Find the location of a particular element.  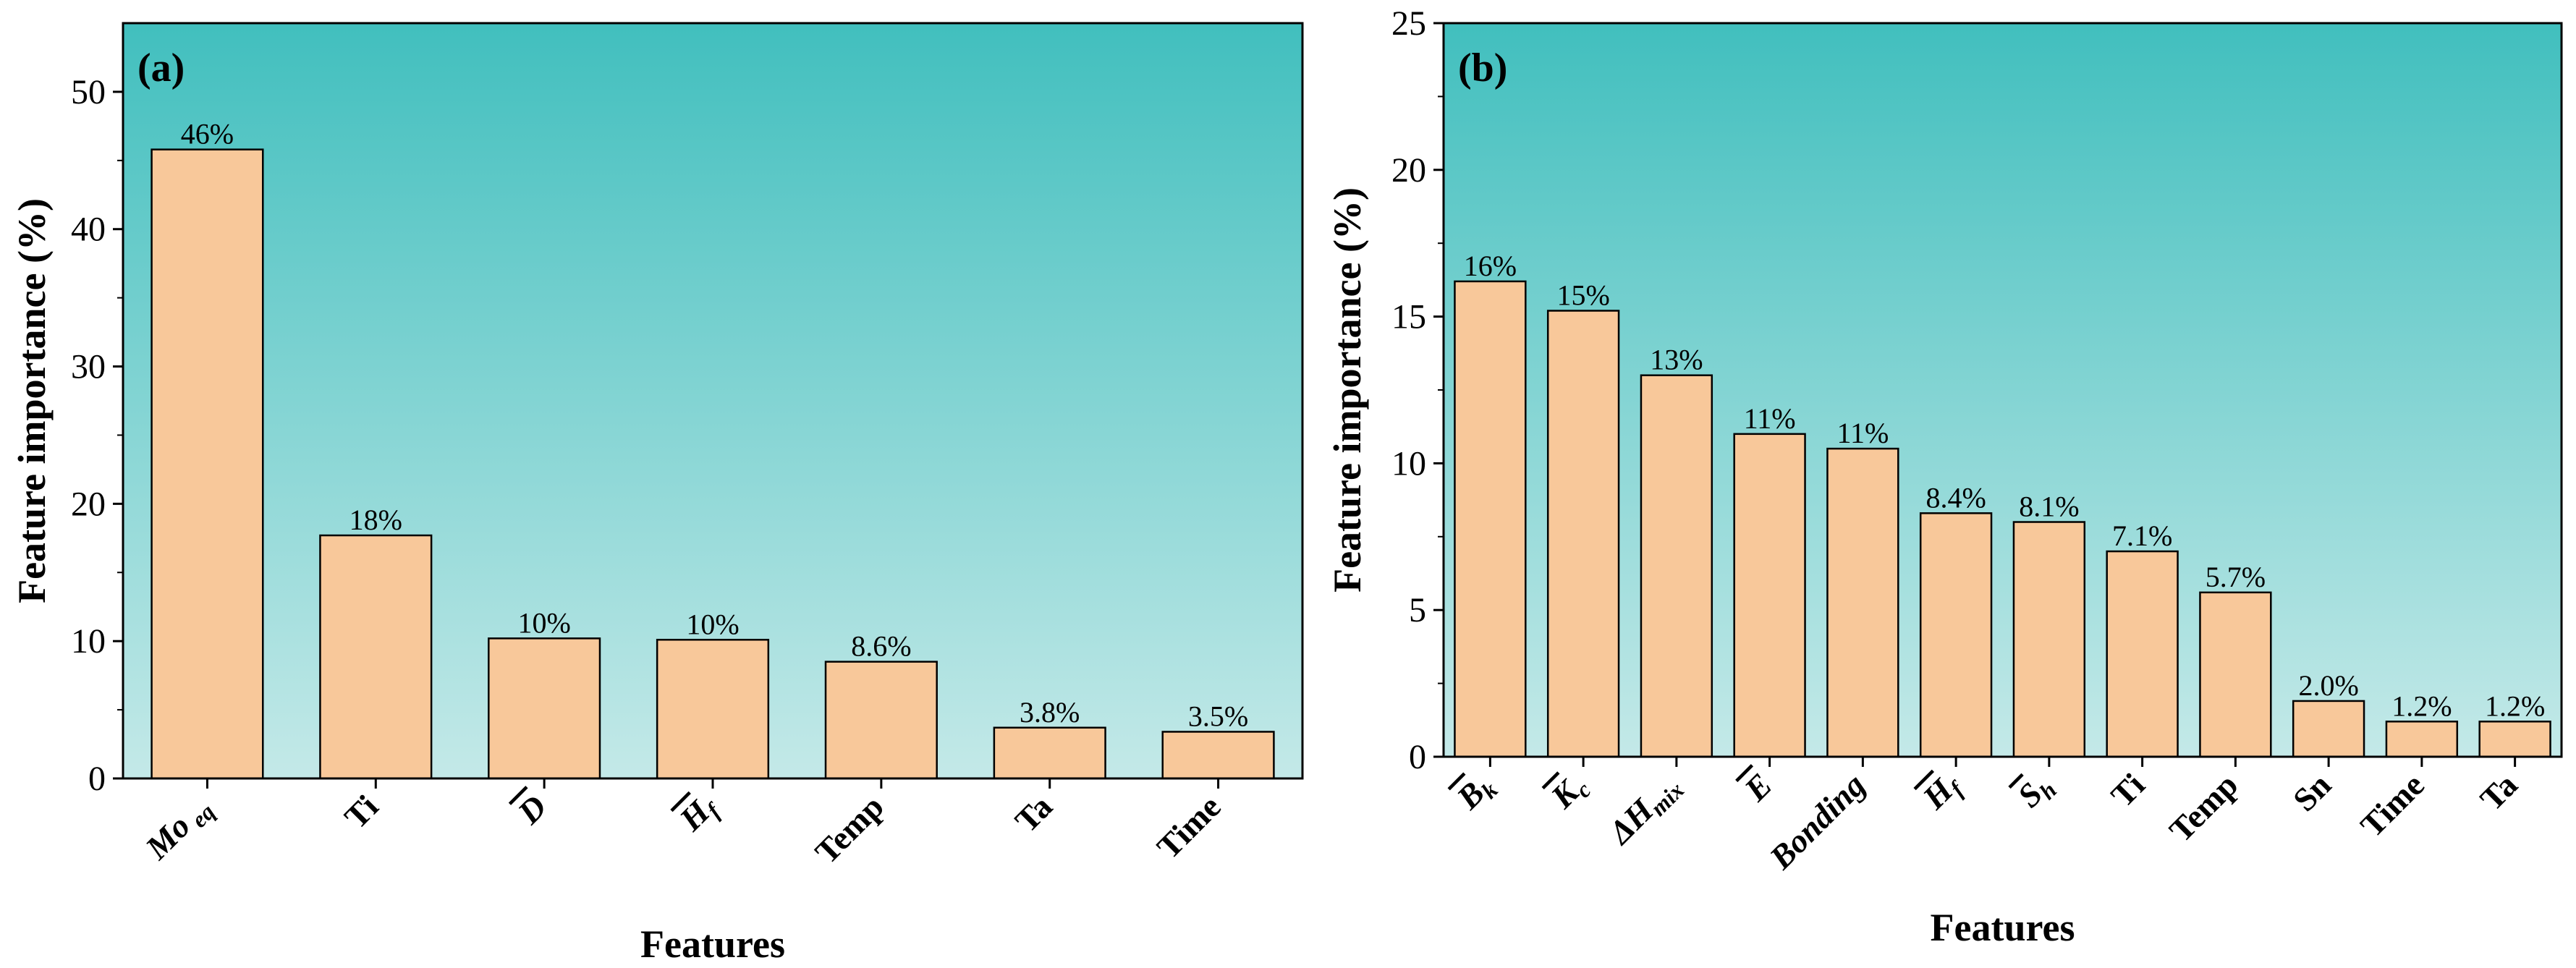

data-label: 8.6% is located at coordinates (881, 646).